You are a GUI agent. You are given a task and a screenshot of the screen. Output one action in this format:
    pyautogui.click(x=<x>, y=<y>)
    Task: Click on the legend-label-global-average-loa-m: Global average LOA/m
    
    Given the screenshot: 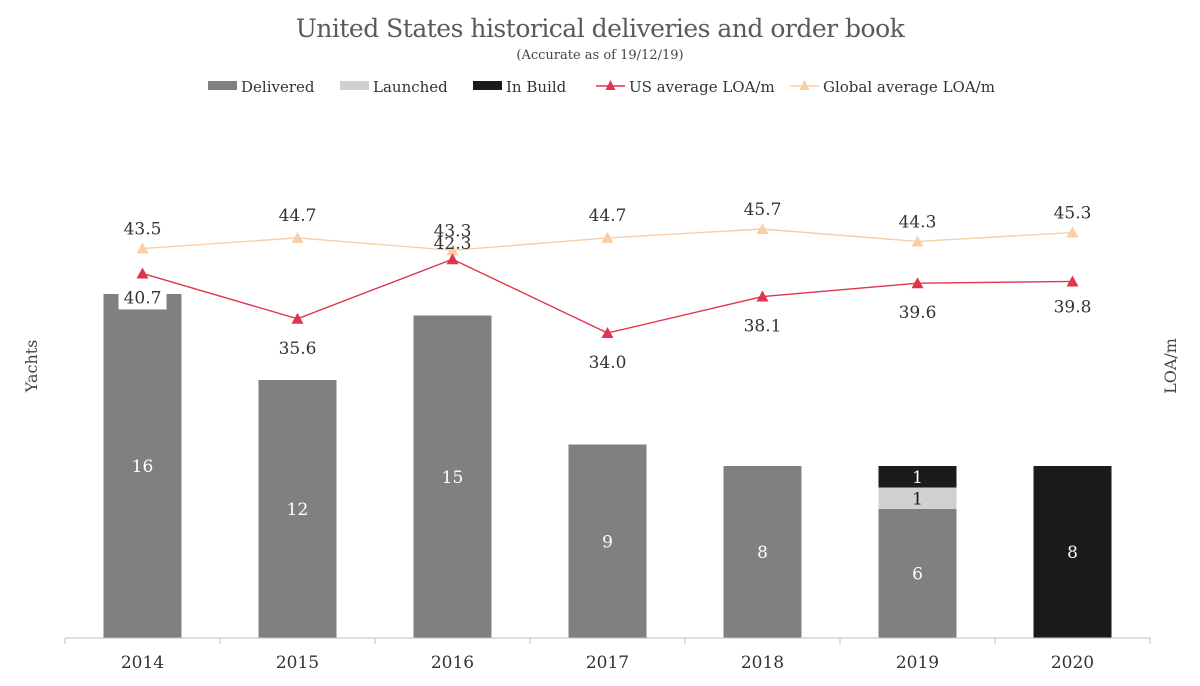 What is the action you would take?
    pyautogui.click(x=909, y=87)
    